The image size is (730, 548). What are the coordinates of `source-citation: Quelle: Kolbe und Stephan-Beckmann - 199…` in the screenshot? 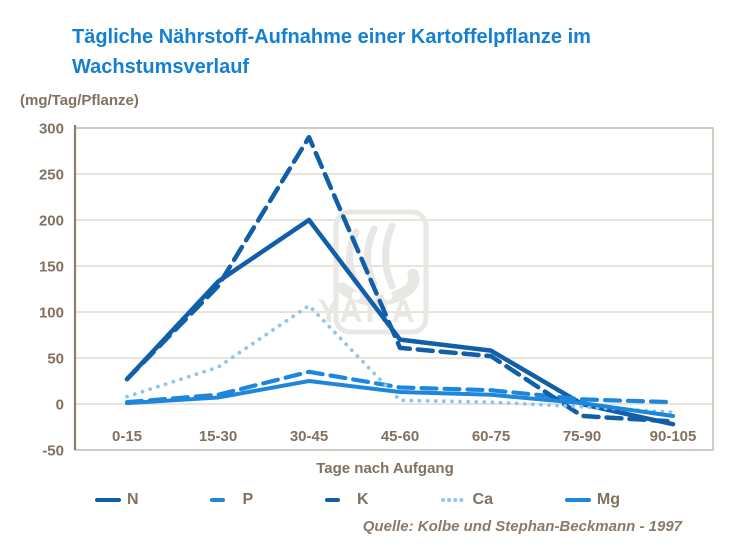 It's located at (522, 526).